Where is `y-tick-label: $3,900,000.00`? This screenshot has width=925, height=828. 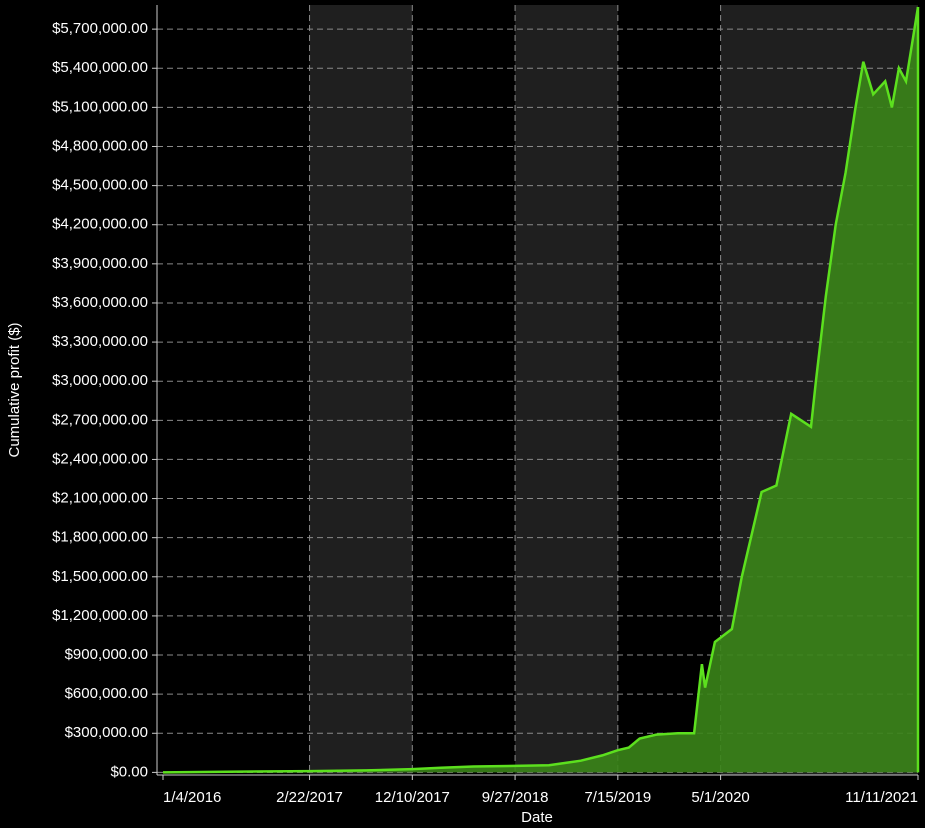
y-tick-label: $3,900,000.00 is located at coordinates (100, 263).